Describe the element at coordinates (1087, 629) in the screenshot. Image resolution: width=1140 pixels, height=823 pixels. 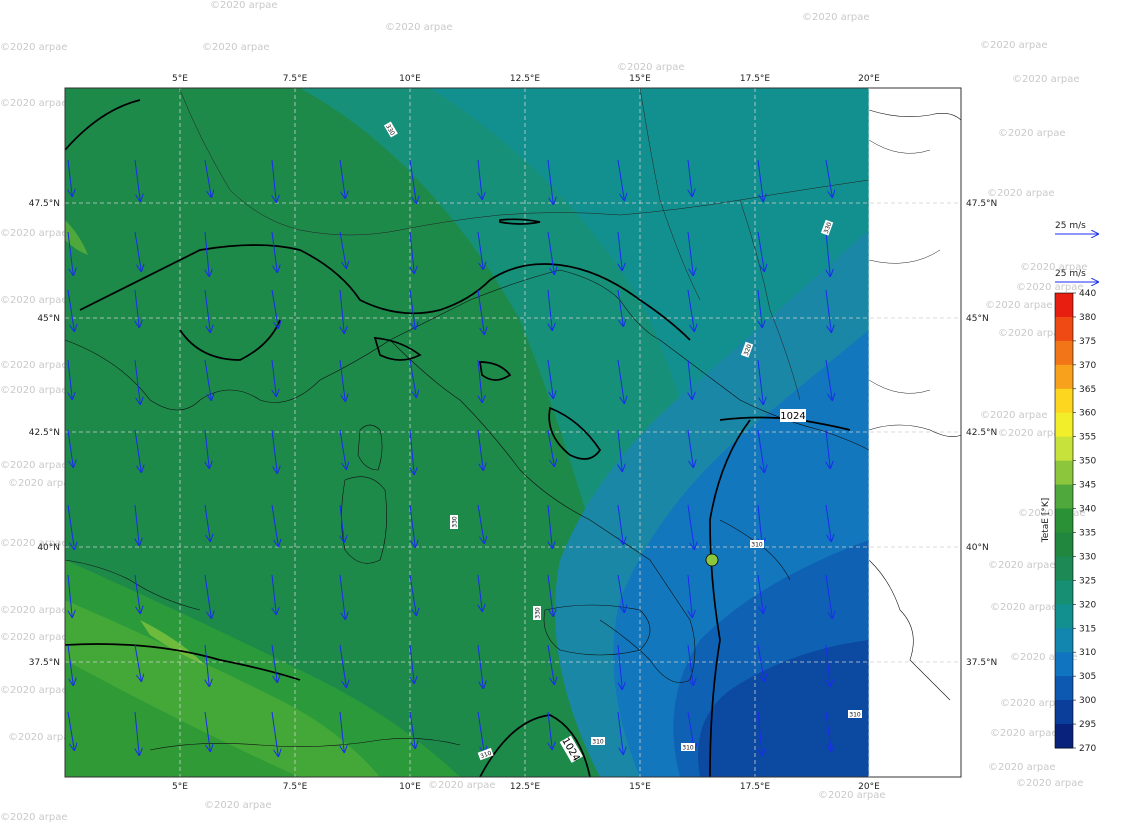
I see `colorbar-tick-label: 315` at that location.